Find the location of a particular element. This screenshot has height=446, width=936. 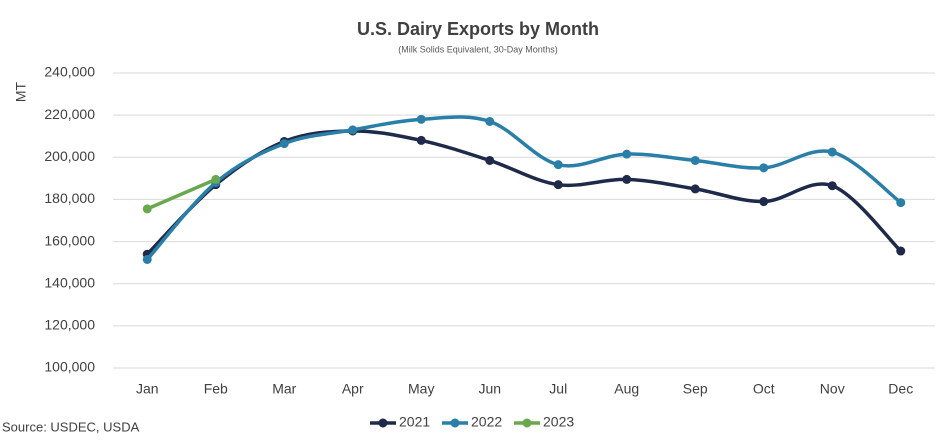

x-tick-label: Sep is located at coordinates (695, 389).